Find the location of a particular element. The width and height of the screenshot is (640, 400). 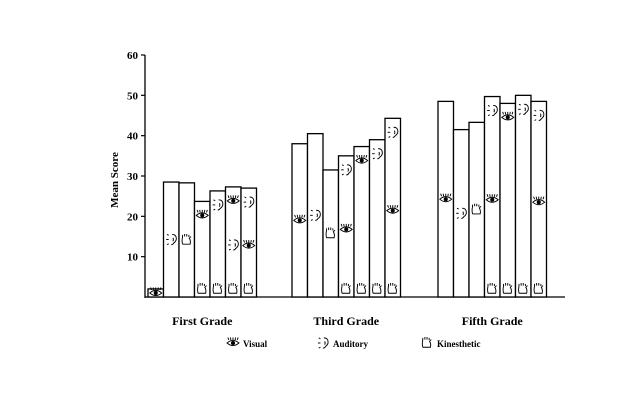

legend-item: Visual is located at coordinates (247, 343).